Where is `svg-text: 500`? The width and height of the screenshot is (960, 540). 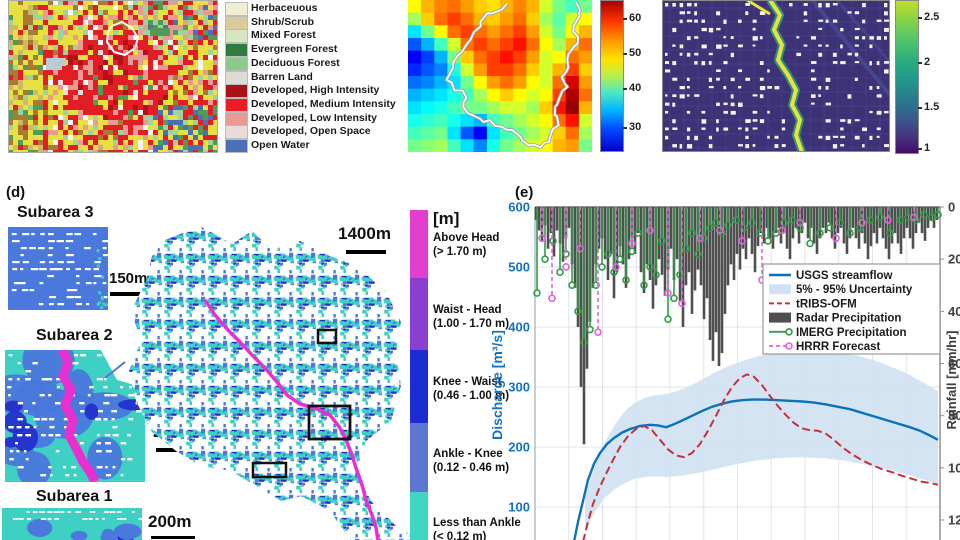 svg-text: 500 is located at coordinates (519, 267).